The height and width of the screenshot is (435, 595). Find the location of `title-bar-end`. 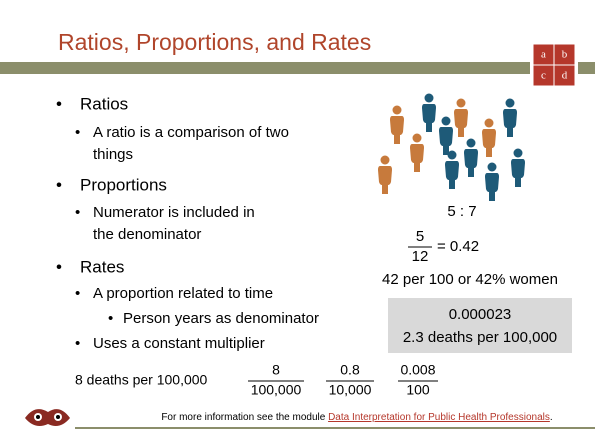

title-bar-end is located at coordinates (586, 68).